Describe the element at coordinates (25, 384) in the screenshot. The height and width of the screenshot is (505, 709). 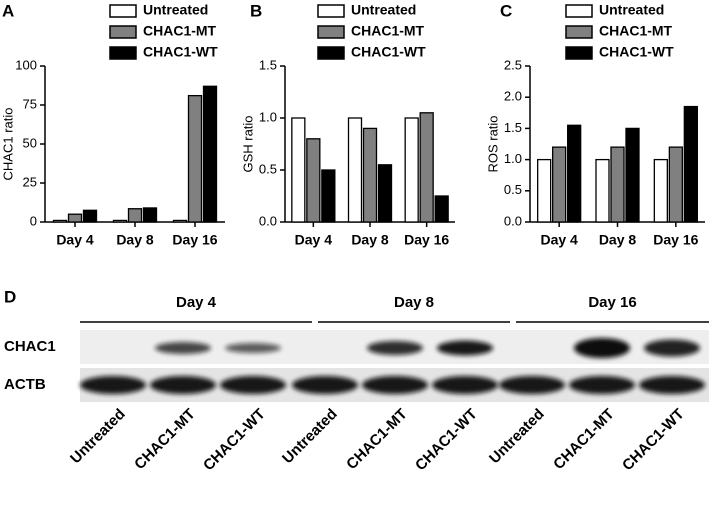
I see `row-label: ACTB` at that location.